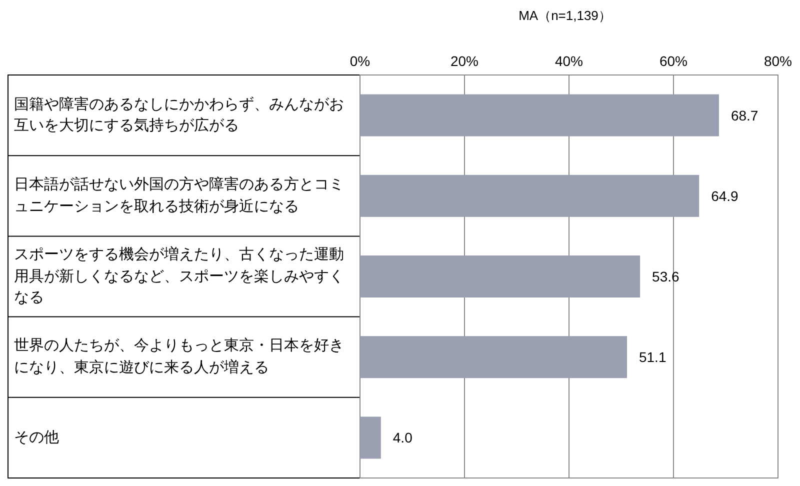  What do you see at coordinates (179, 115) in the screenshot?
I see `y-tick-label: 国籍や障害のあるなしにかかわらず、みんながお互いを大切にする気持ちが広がる` at bounding box center [179, 115].